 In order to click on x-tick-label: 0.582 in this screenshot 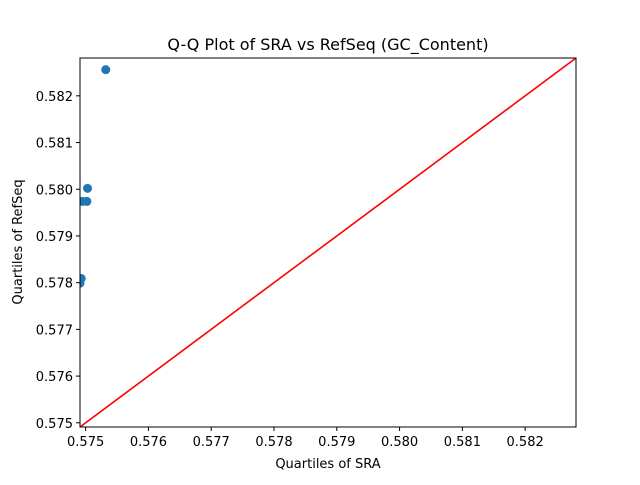, I will do `click(525, 442)`.